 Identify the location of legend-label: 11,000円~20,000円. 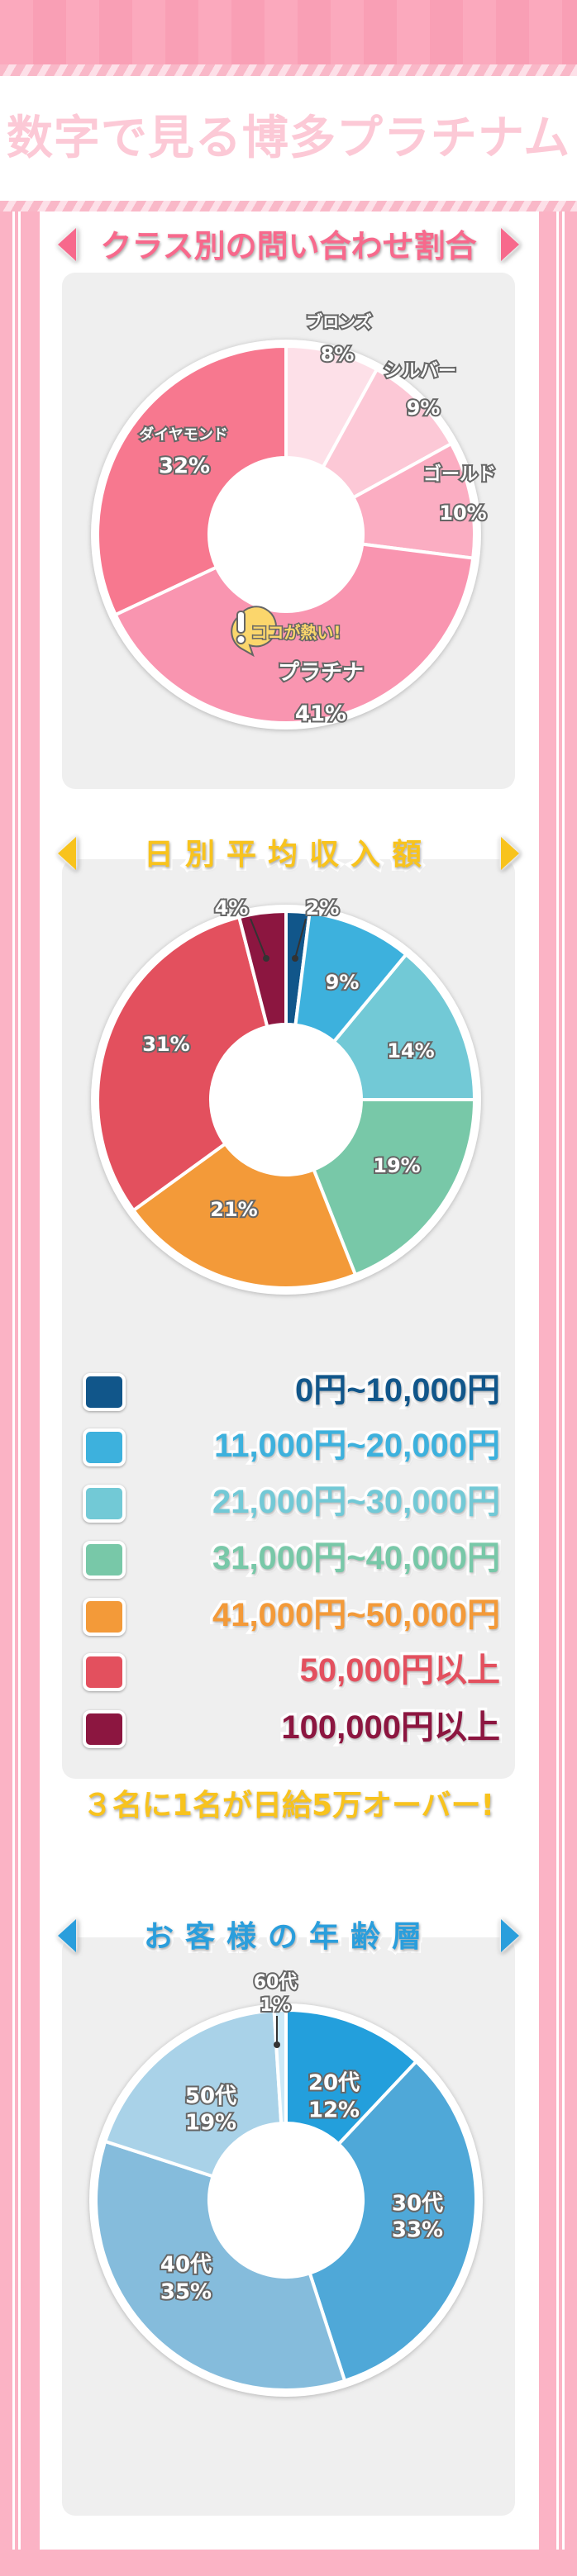
(357, 1446).